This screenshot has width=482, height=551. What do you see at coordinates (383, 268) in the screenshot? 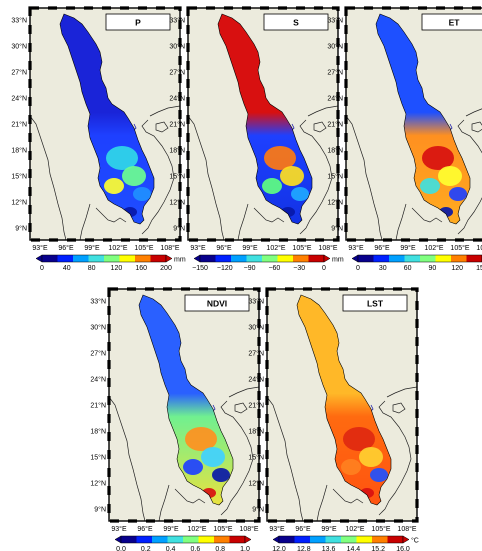
I see `colorbar-label: 30` at bounding box center [383, 268].